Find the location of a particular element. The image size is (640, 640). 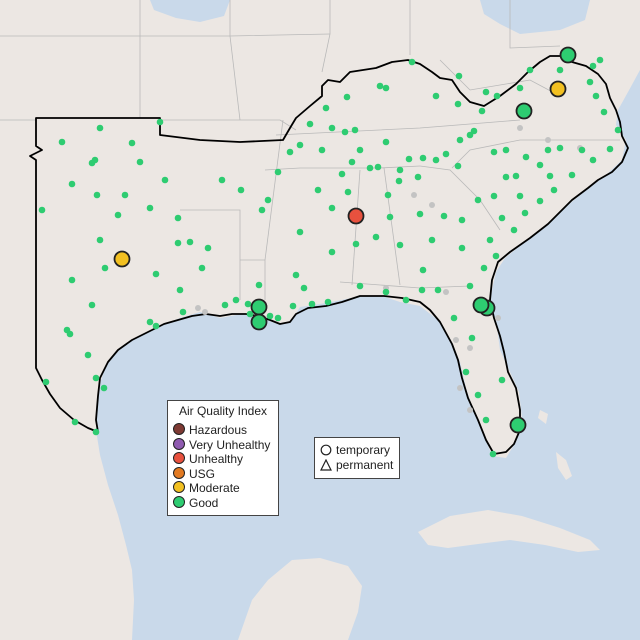

legend-item-usg: USG is located at coordinates (194, 473).